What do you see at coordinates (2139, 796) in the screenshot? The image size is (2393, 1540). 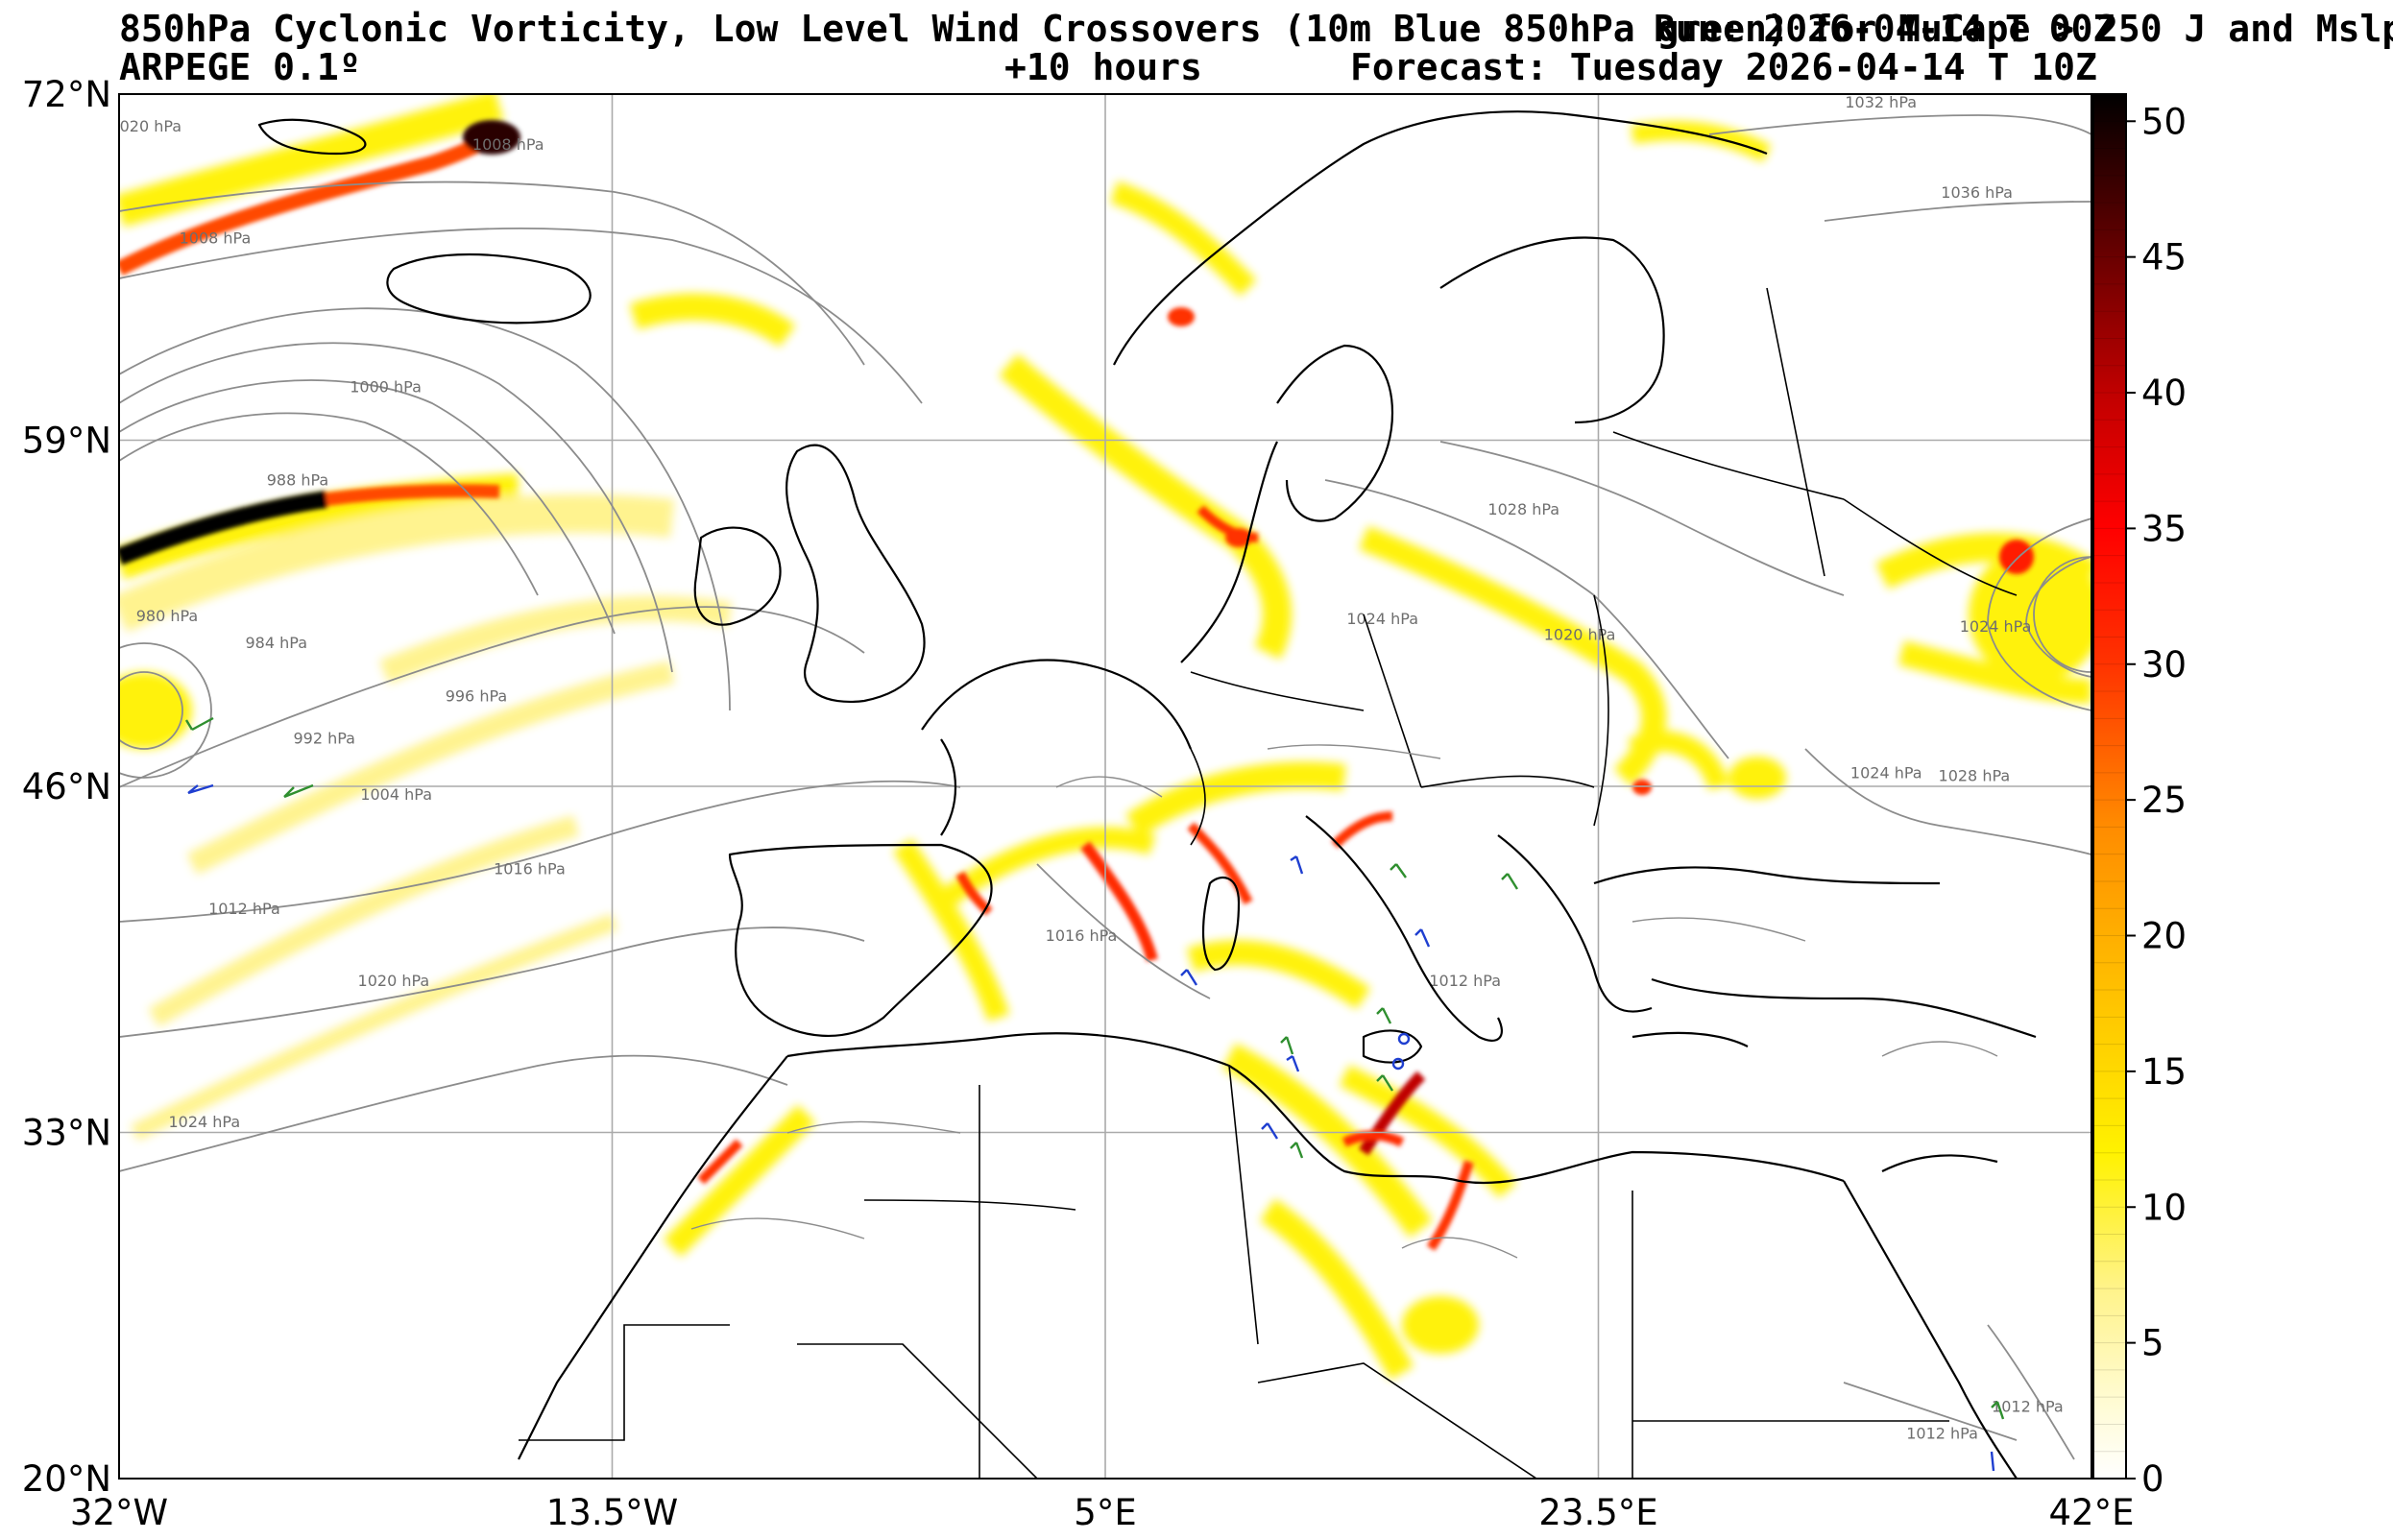 I see `colorbar: 0 5 10 15 20 25 30 35 40 45 50` at bounding box center [2139, 796].